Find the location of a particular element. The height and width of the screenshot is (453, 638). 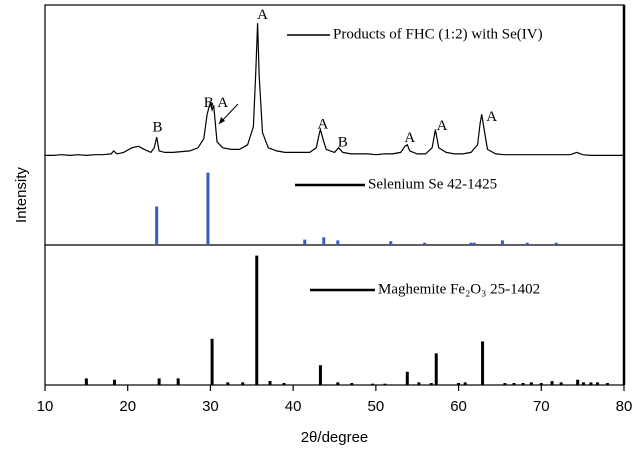

x-tick-label: 30 is located at coordinates (210, 406).